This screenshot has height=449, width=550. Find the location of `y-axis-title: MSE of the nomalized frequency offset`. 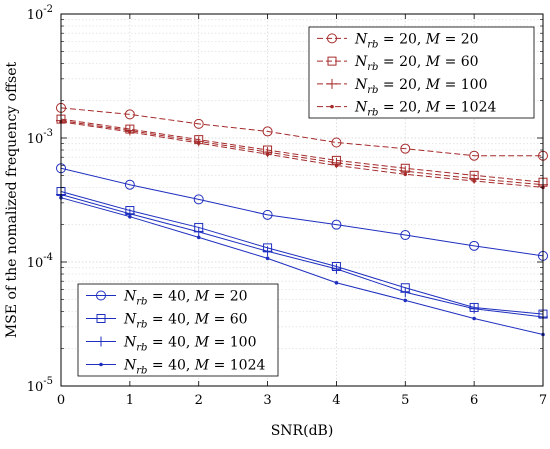

y-axis-title: MSE of the nomalized frequency offset is located at coordinates (12, 200).